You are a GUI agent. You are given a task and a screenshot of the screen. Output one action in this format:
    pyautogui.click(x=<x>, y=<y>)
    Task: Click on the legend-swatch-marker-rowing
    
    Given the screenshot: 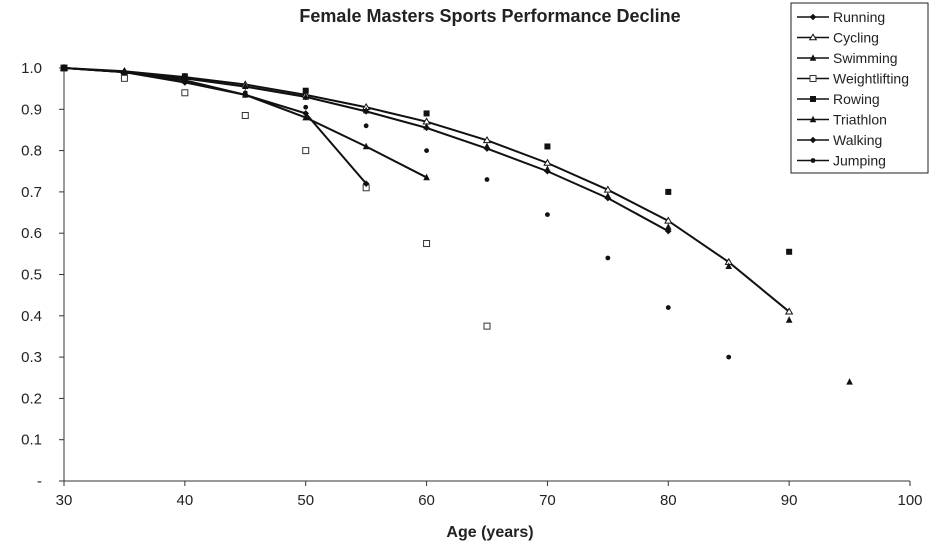 What is the action you would take?
    pyautogui.click(x=813, y=99)
    